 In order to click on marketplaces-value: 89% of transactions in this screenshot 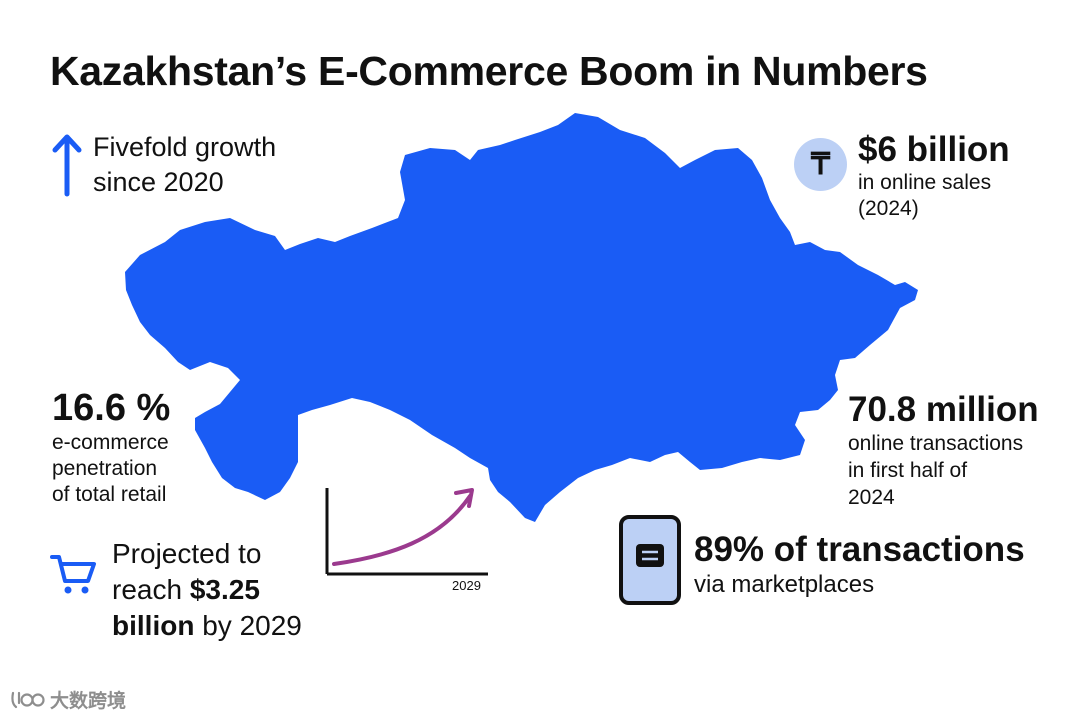, I will do `click(859, 549)`.